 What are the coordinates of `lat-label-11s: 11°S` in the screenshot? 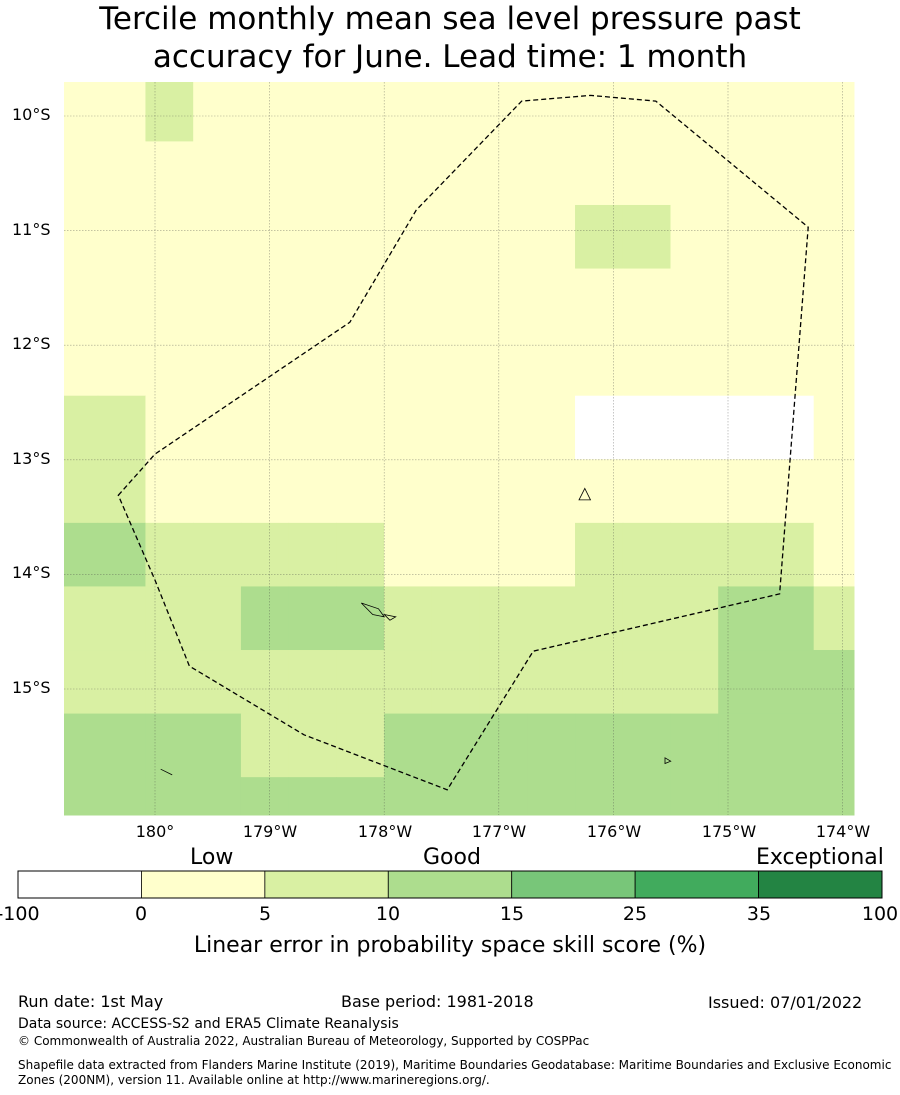 It's located at (31, 229).